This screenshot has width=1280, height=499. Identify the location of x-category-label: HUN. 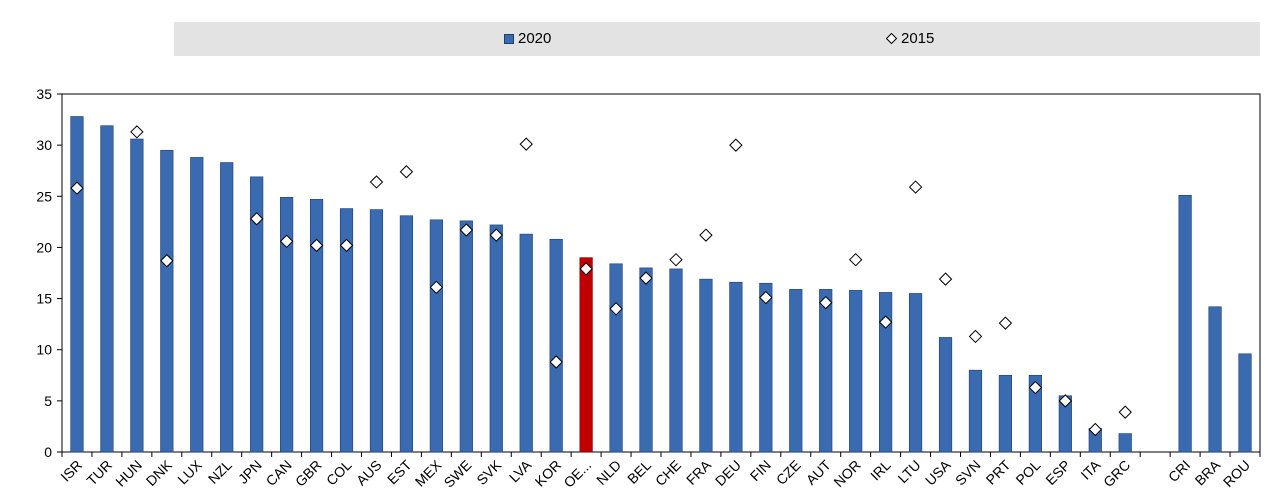
(128, 473).